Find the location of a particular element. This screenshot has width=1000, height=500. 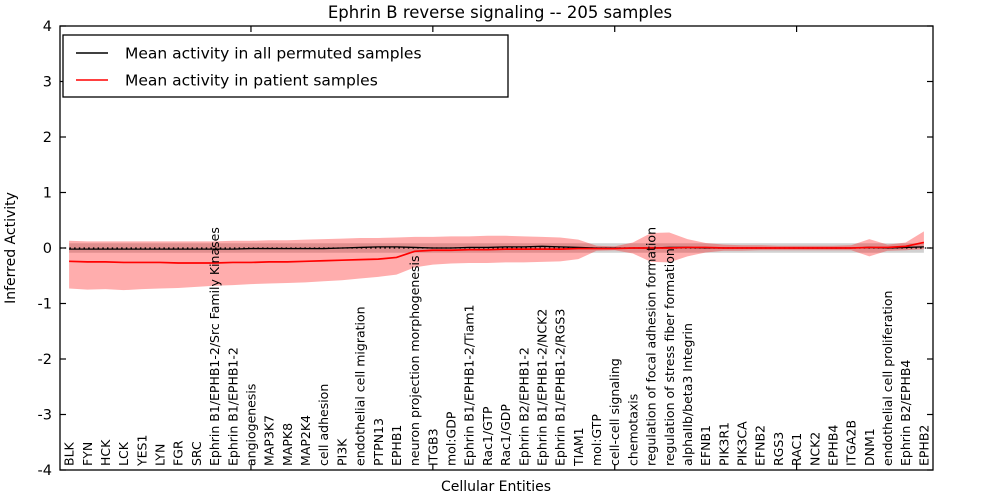

x-tick-label: ITGA2B is located at coordinates (851, 443).